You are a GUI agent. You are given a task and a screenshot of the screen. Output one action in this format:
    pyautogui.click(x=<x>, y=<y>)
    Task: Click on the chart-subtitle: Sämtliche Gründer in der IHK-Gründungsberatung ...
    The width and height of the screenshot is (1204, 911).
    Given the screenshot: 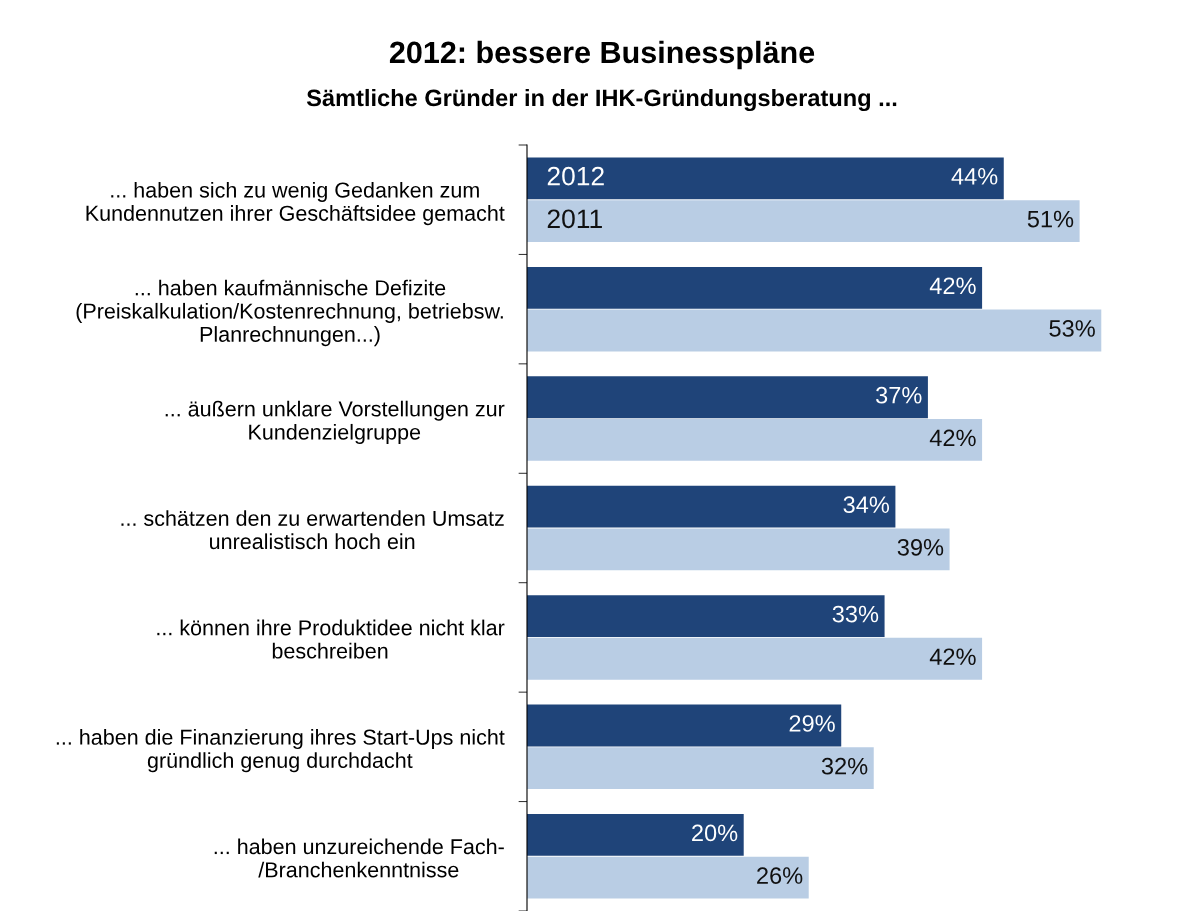 What is the action you would take?
    pyautogui.click(x=601, y=100)
    